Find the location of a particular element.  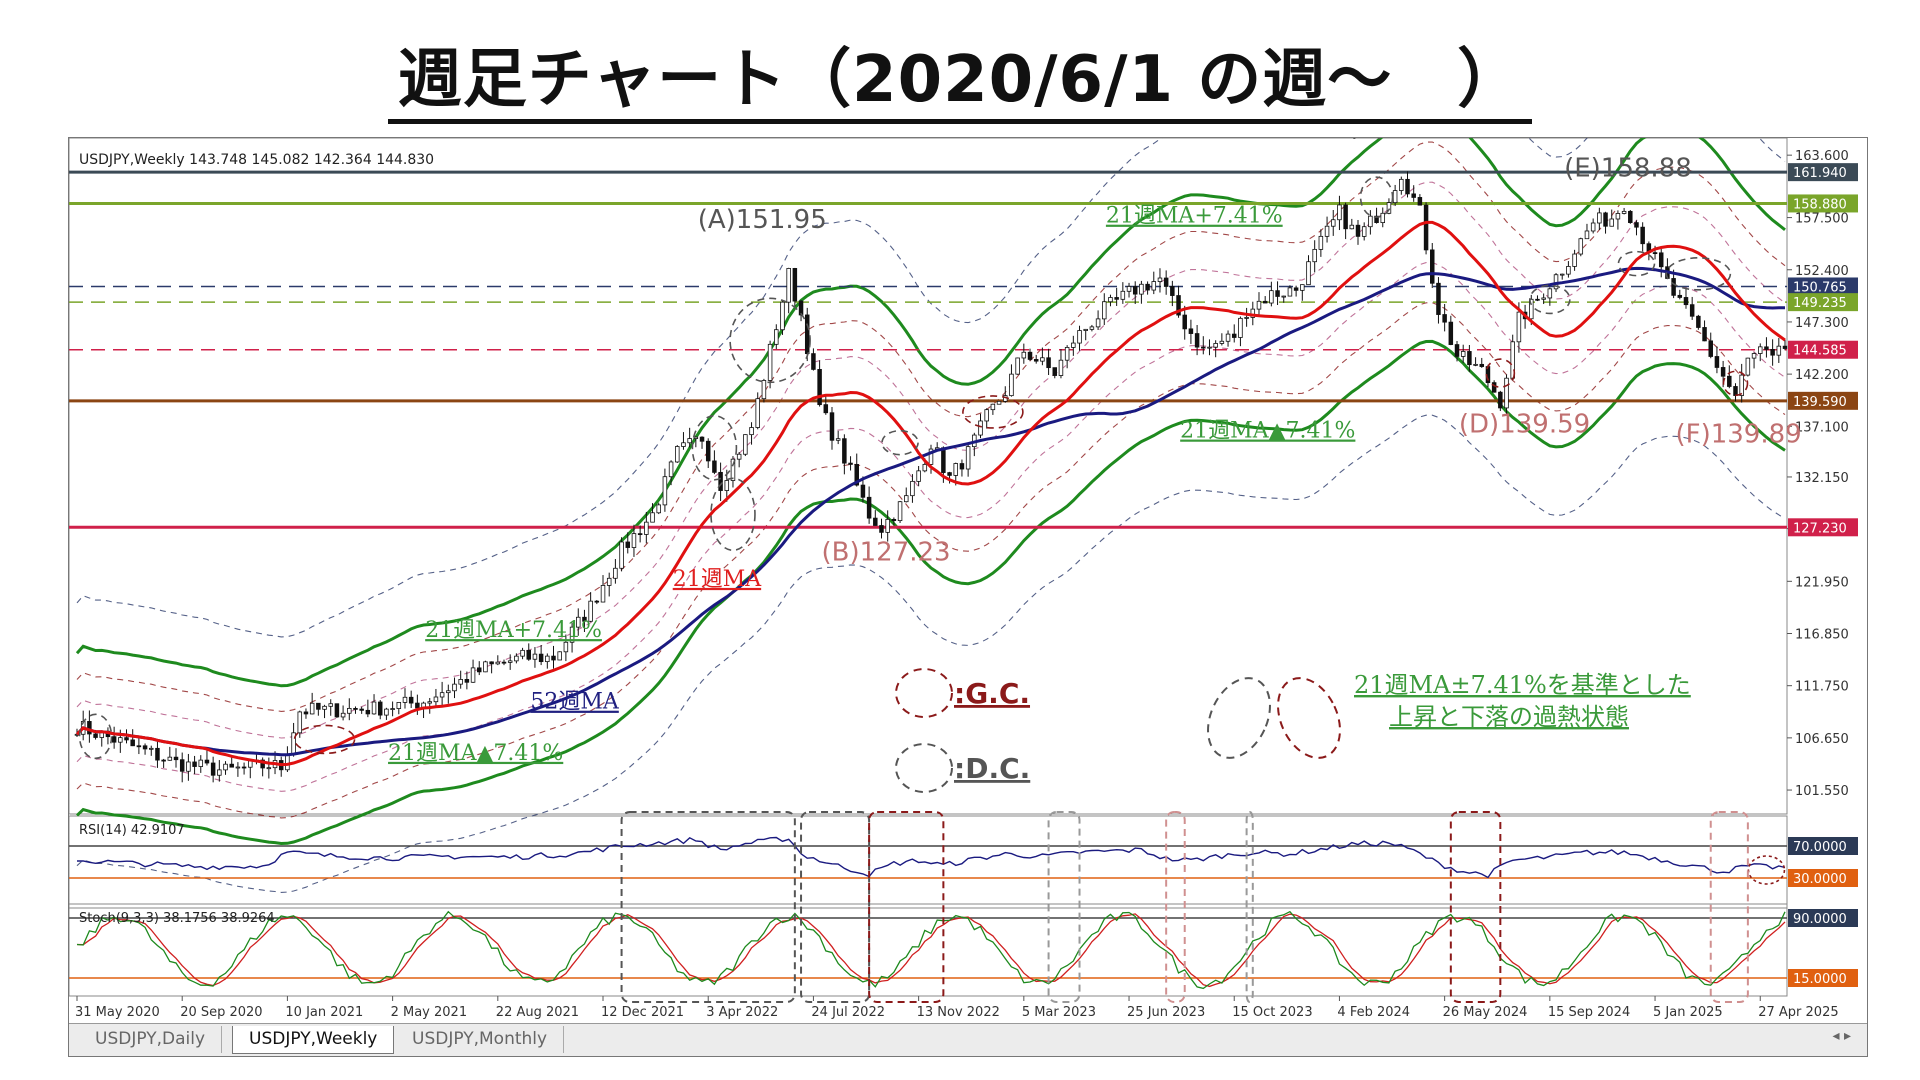

y-tick-label: 121.950 is located at coordinates (1822, 582).